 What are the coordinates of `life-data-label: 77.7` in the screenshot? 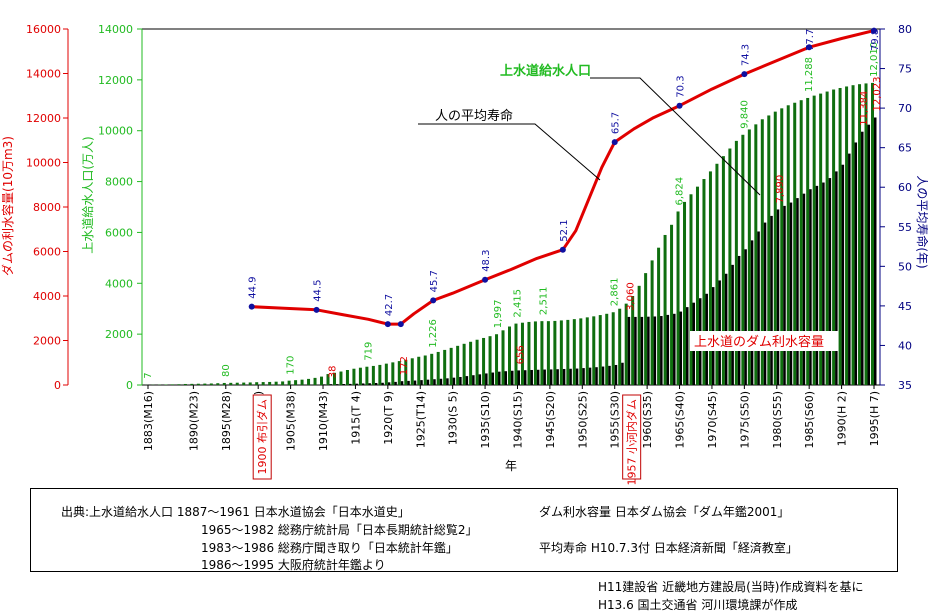 It's located at (810, 40).